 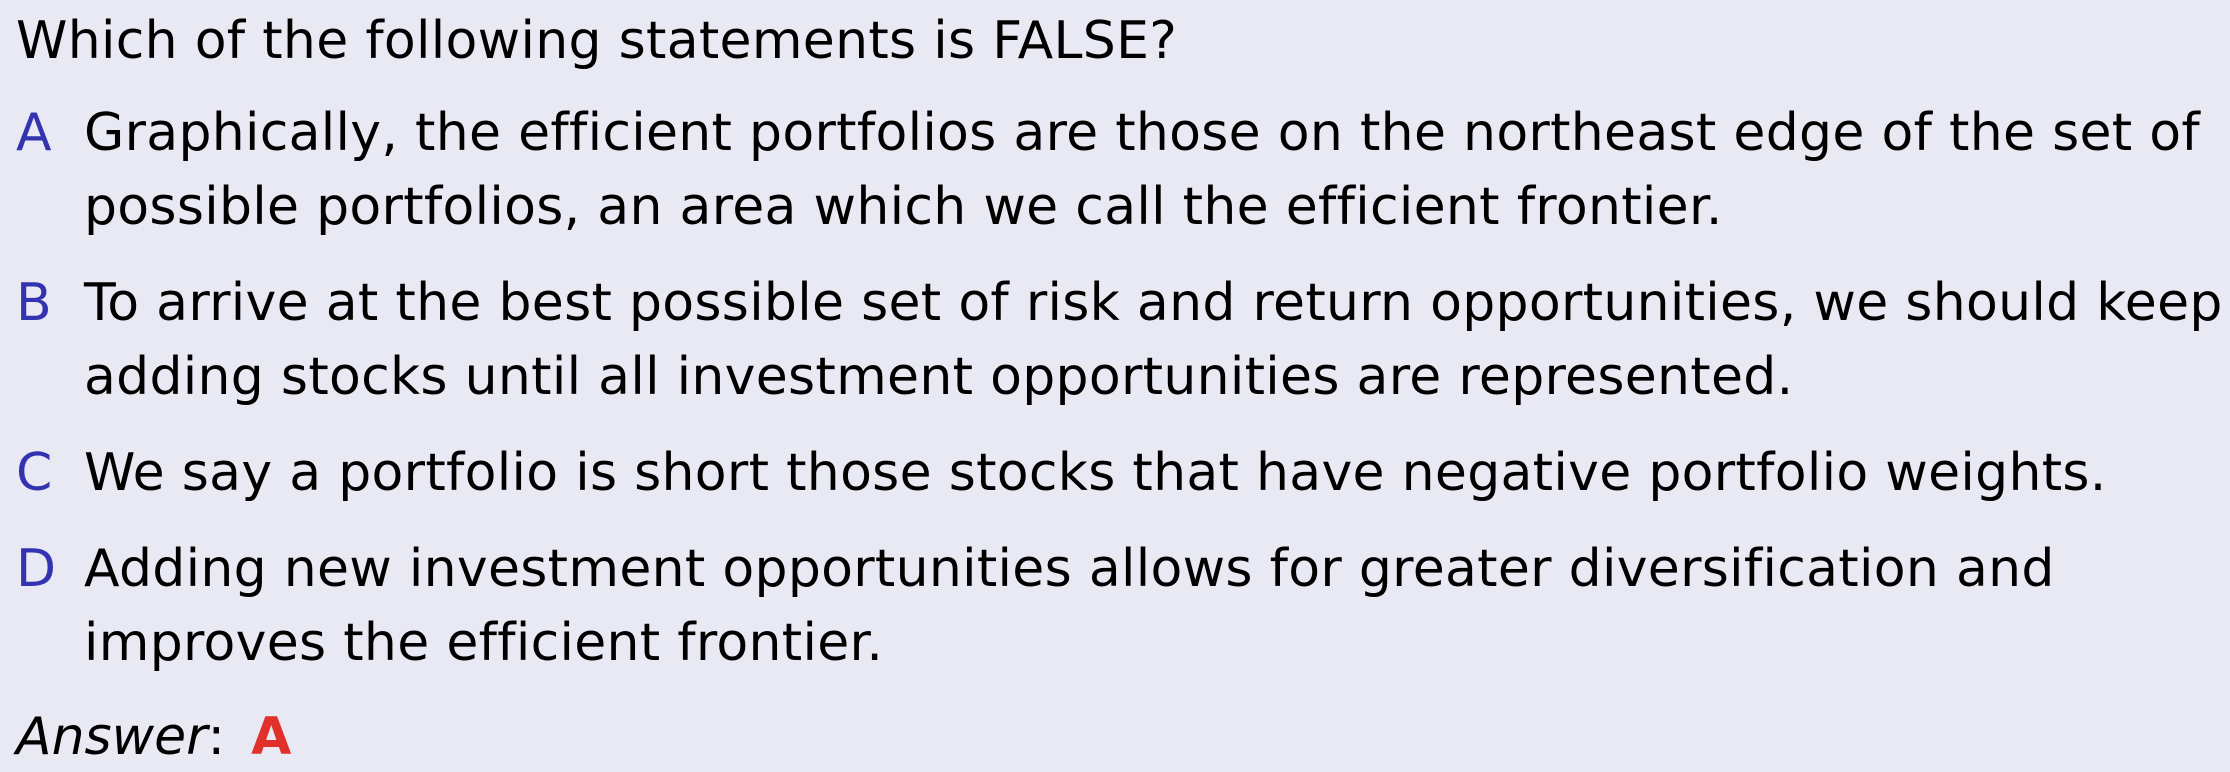 I want to click on option-letter: A, so click(x=34, y=133).